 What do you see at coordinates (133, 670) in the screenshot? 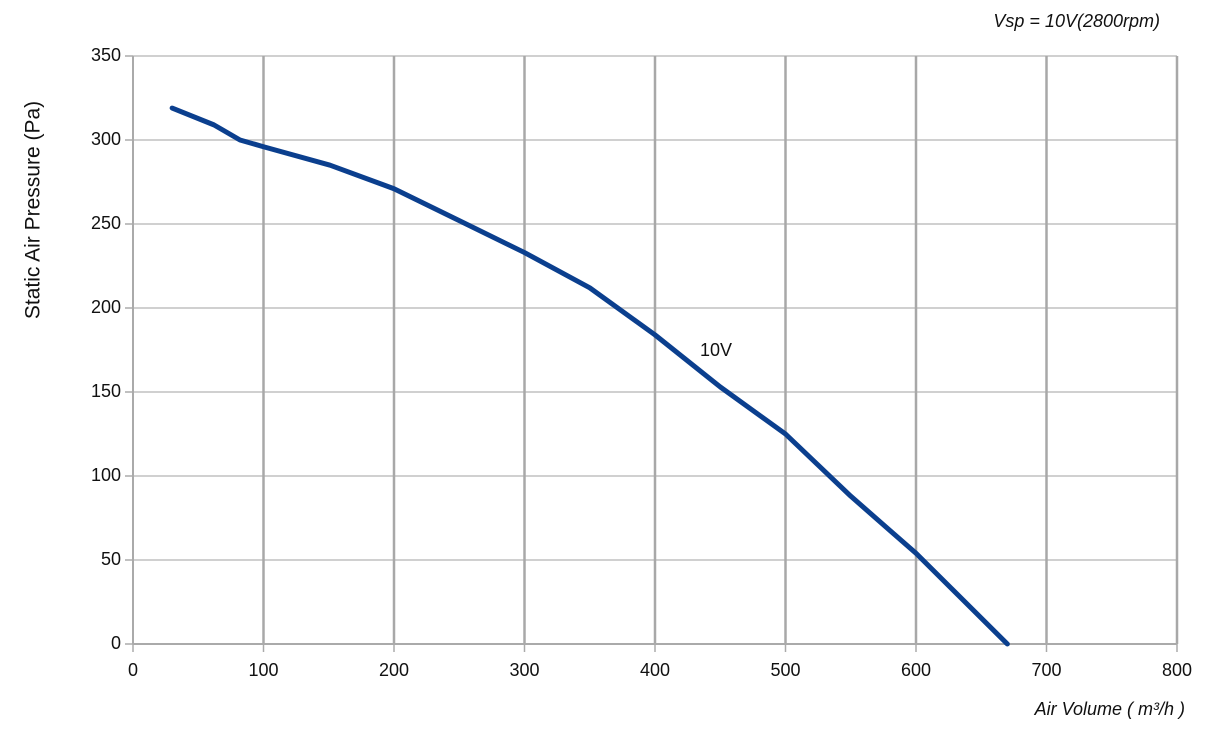
I see `x-tick-label: 0` at bounding box center [133, 670].